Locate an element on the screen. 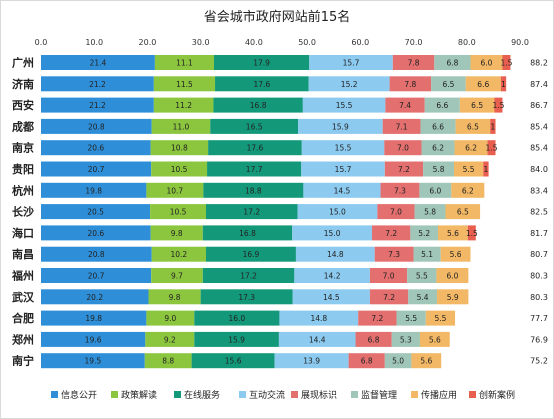  segment-value-label: 17.6 is located at coordinates (255, 148).